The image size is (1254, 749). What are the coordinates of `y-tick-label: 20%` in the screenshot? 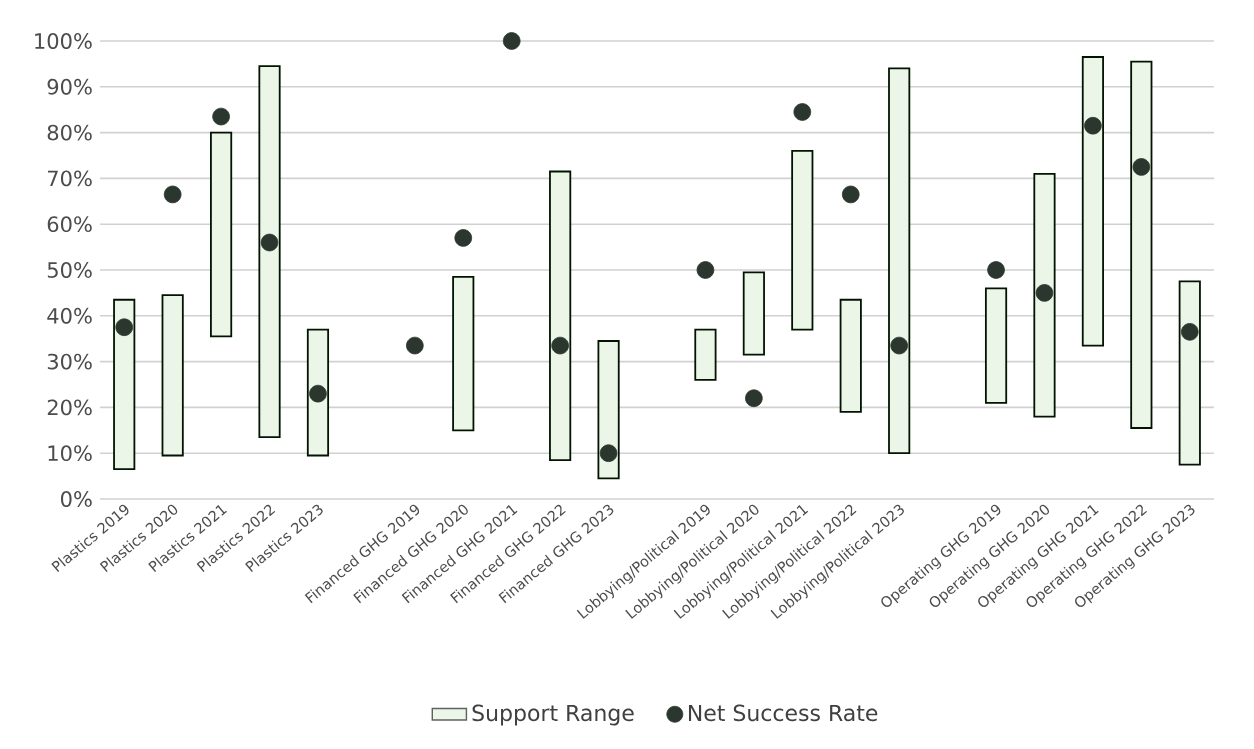 It's located at (69, 407).